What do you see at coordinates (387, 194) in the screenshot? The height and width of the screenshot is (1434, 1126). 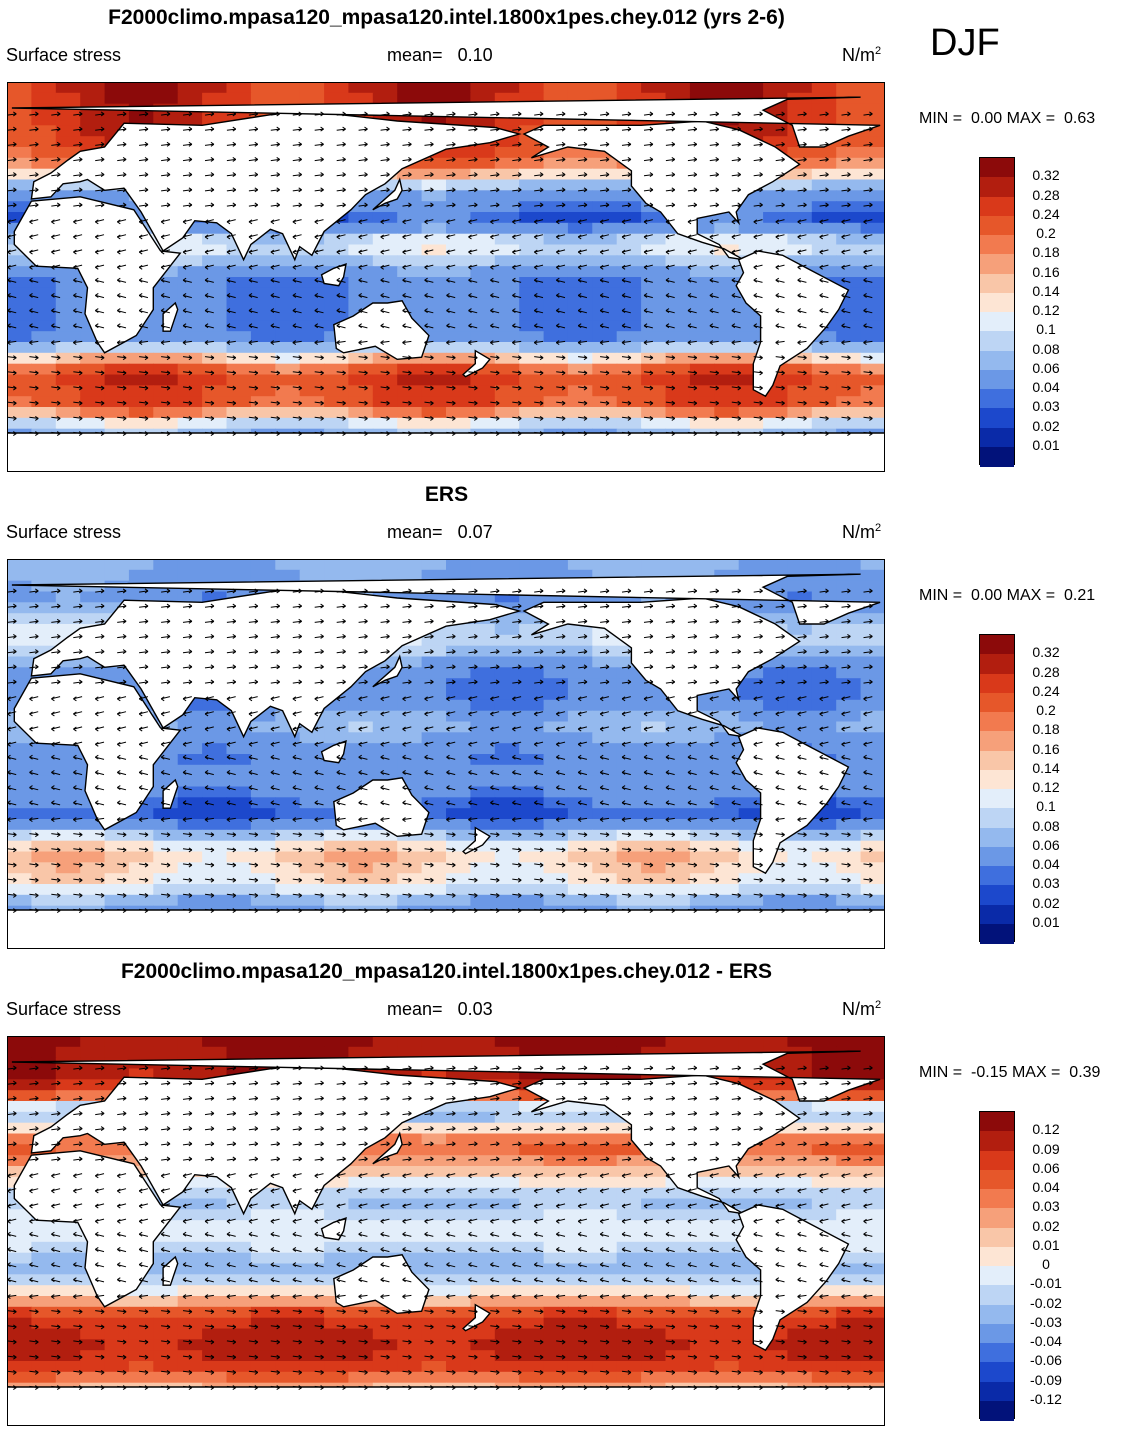 I see `landmass-japan` at bounding box center [387, 194].